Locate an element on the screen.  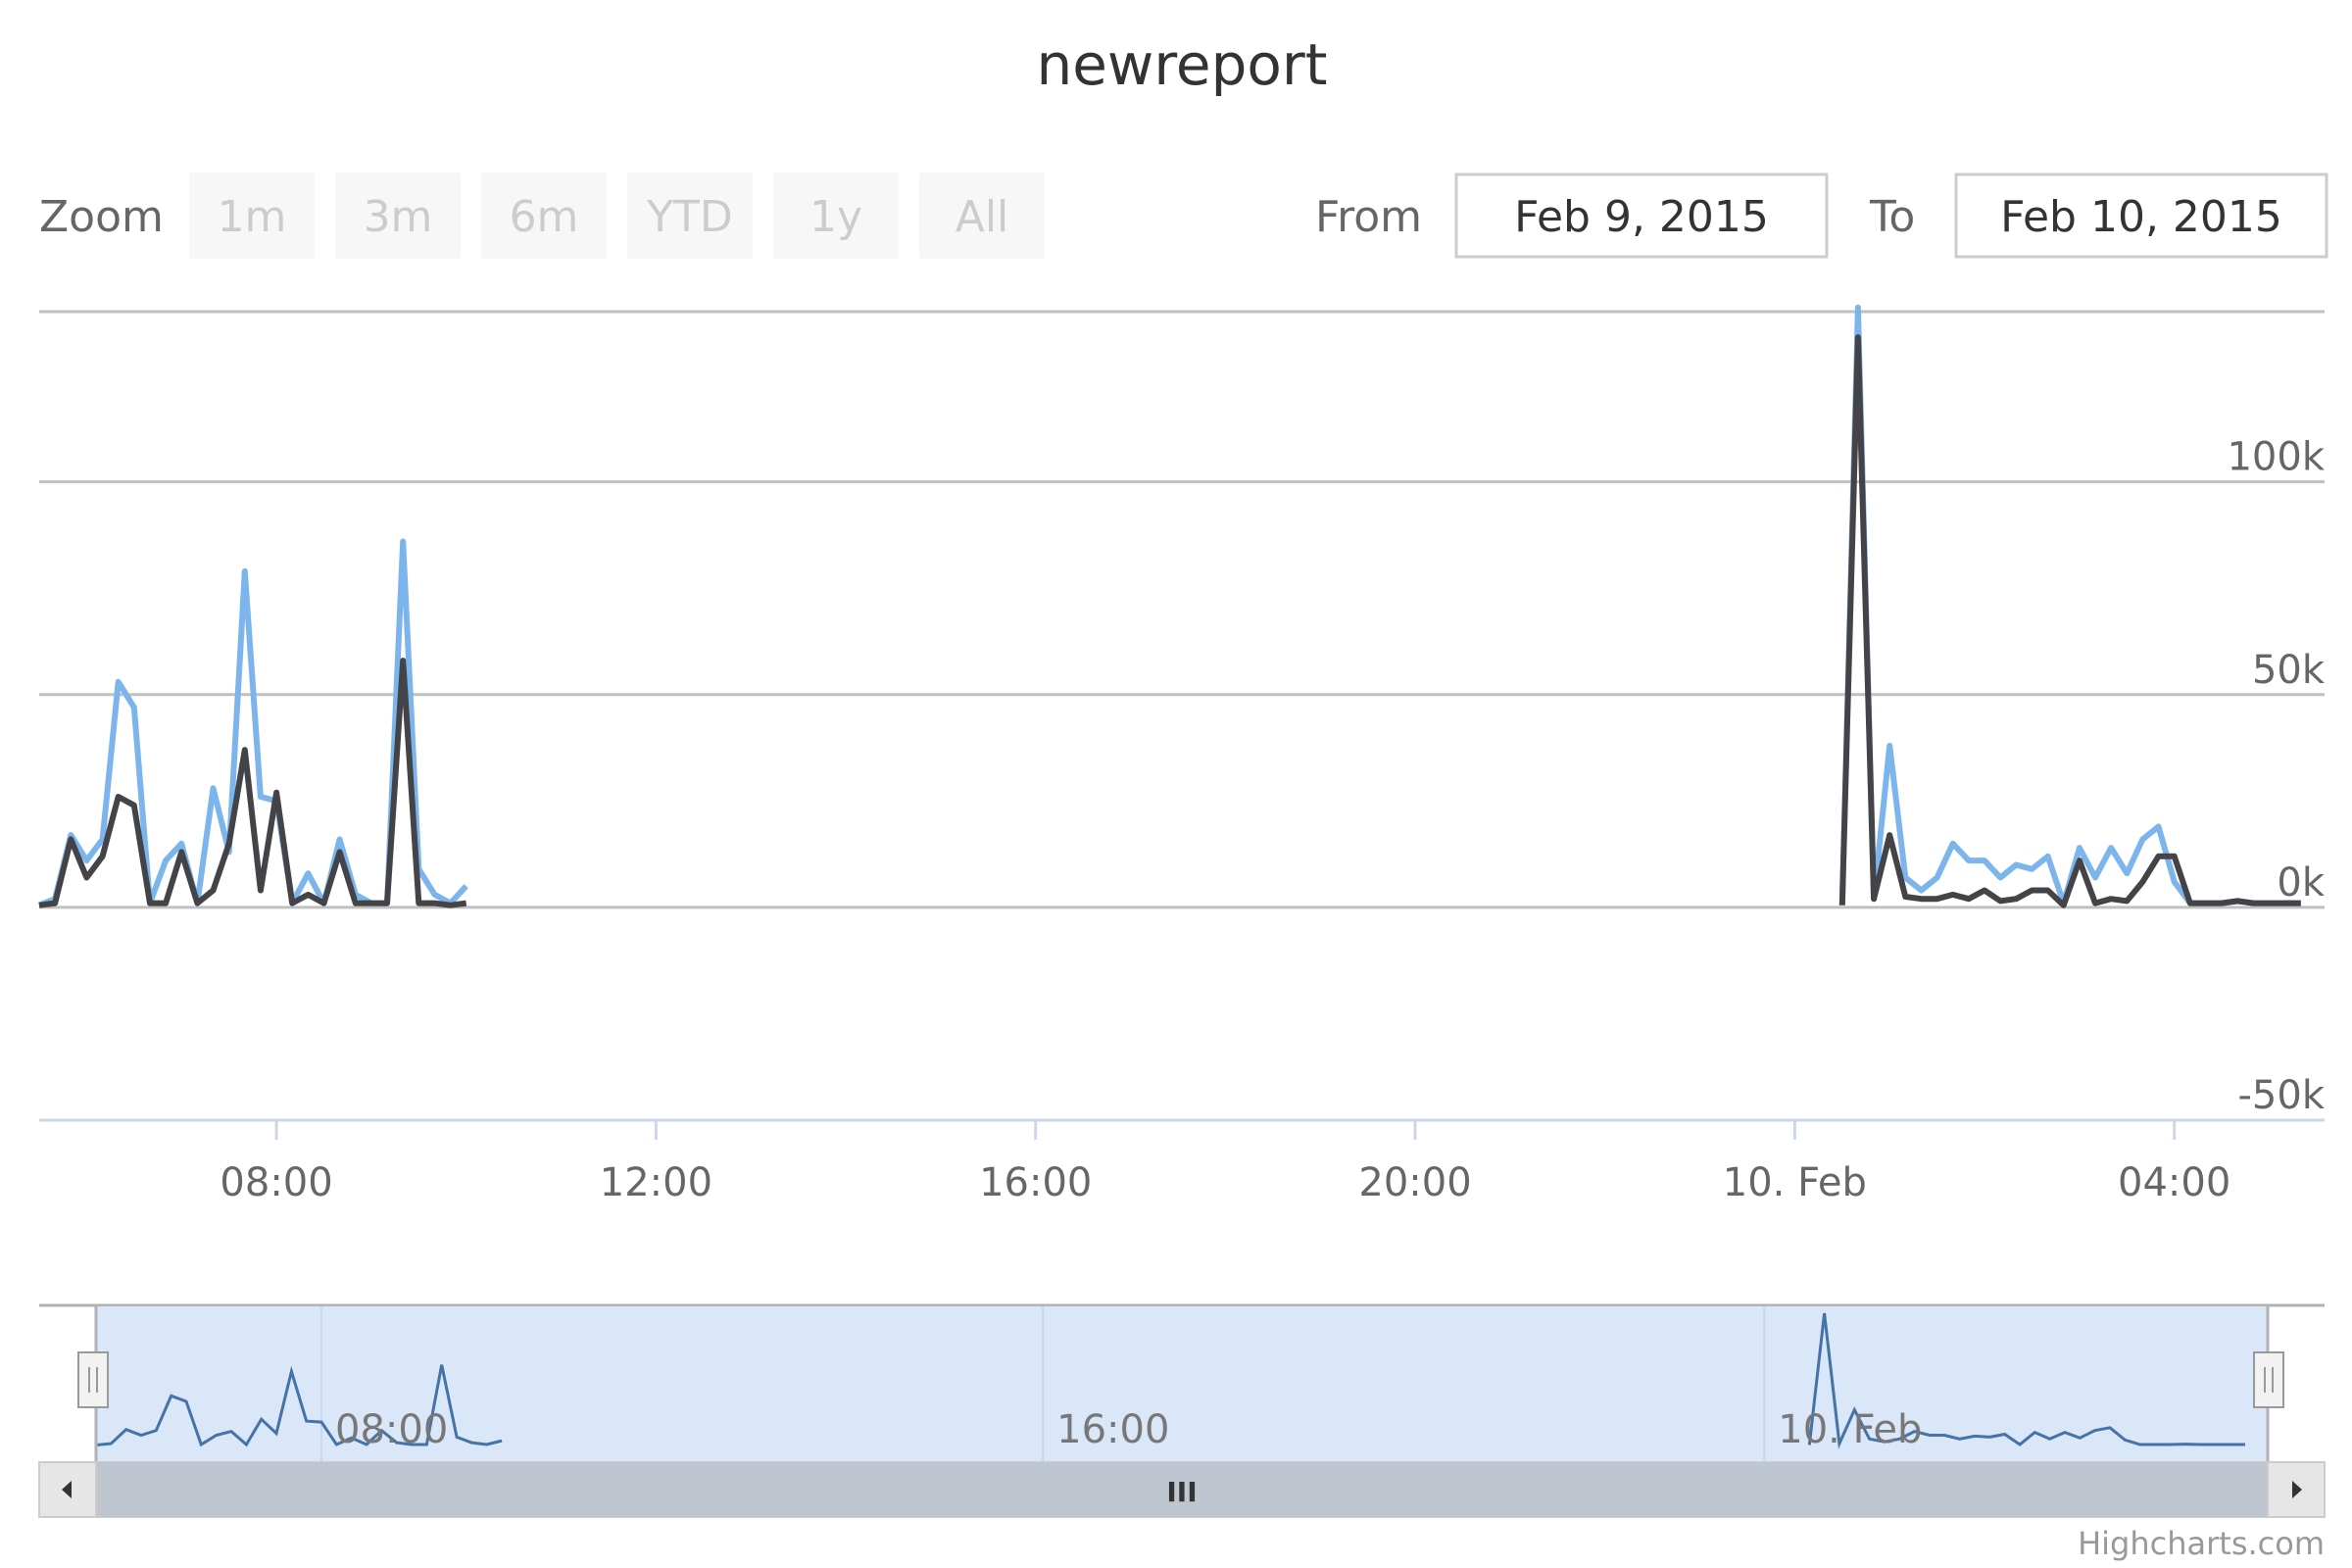
zoom-button-label: All is located at coordinates (982, 217).